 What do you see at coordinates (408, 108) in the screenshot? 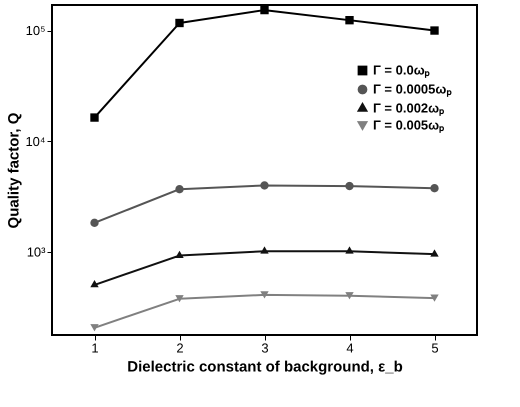
I see `legend-label: Γ = 0.002ωₚ` at bounding box center [408, 108].